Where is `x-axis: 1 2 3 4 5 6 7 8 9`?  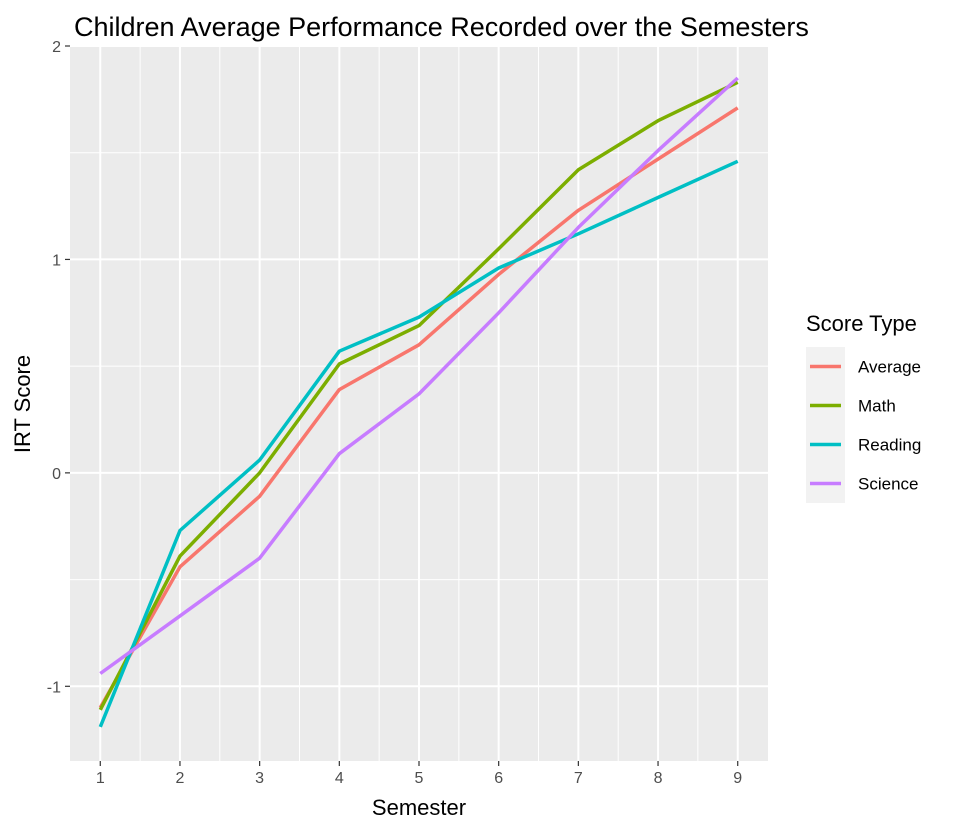 x-axis: 1 2 3 4 5 6 7 8 9 is located at coordinates (419, 774).